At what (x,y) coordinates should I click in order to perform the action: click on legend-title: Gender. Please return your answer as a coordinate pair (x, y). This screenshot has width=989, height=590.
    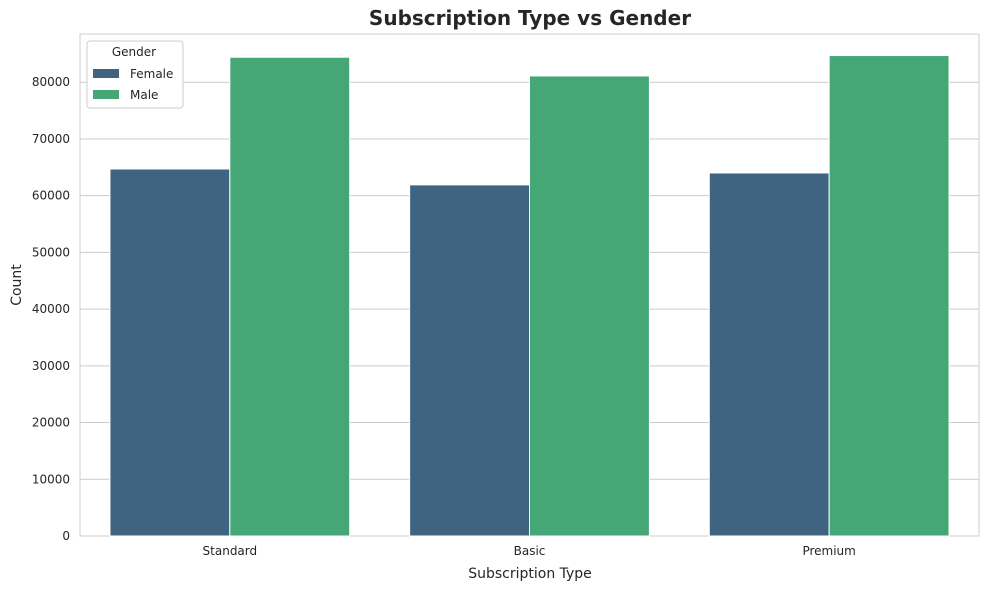
    Looking at the image, I should click on (134, 52).